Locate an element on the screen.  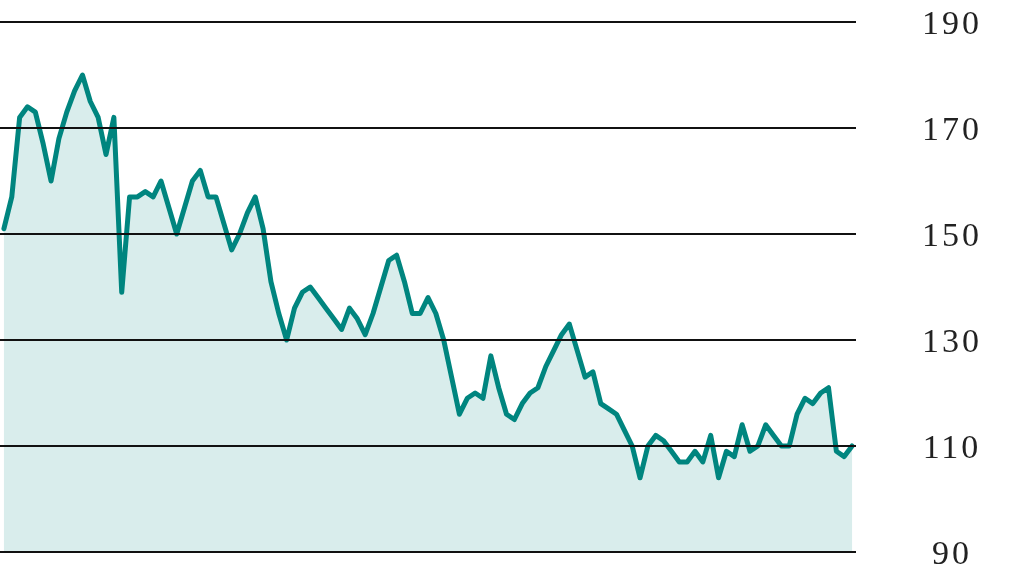
y-tick-label: 190 is located at coordinates (952, 22).